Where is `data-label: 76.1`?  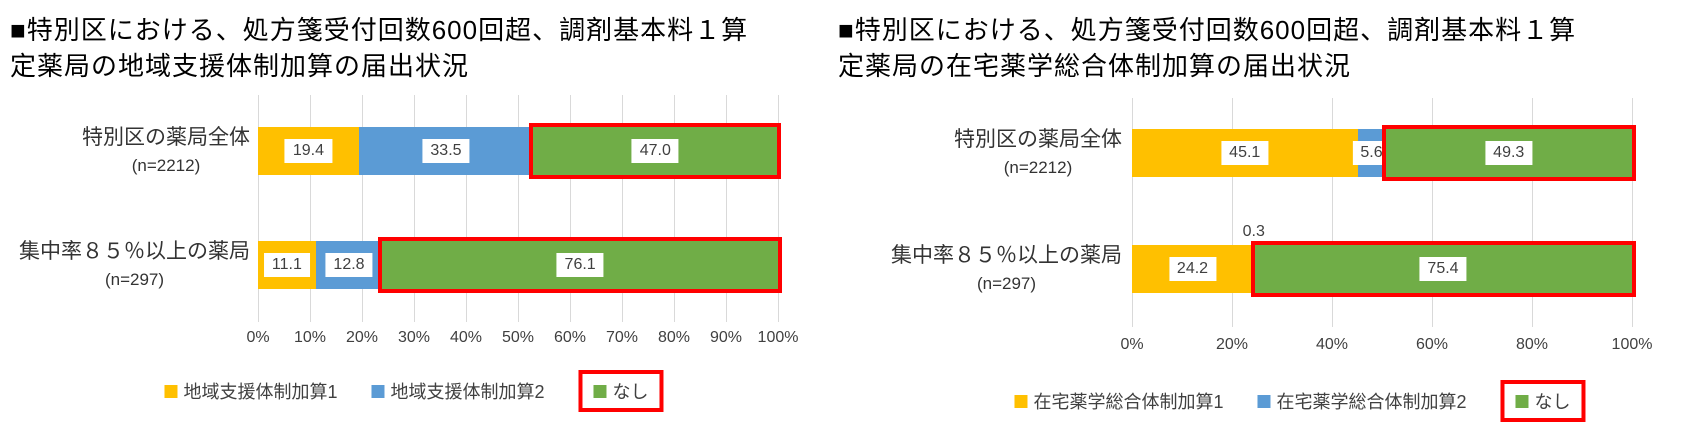
data-label: 76.1 is located at coordinates (580, 265).